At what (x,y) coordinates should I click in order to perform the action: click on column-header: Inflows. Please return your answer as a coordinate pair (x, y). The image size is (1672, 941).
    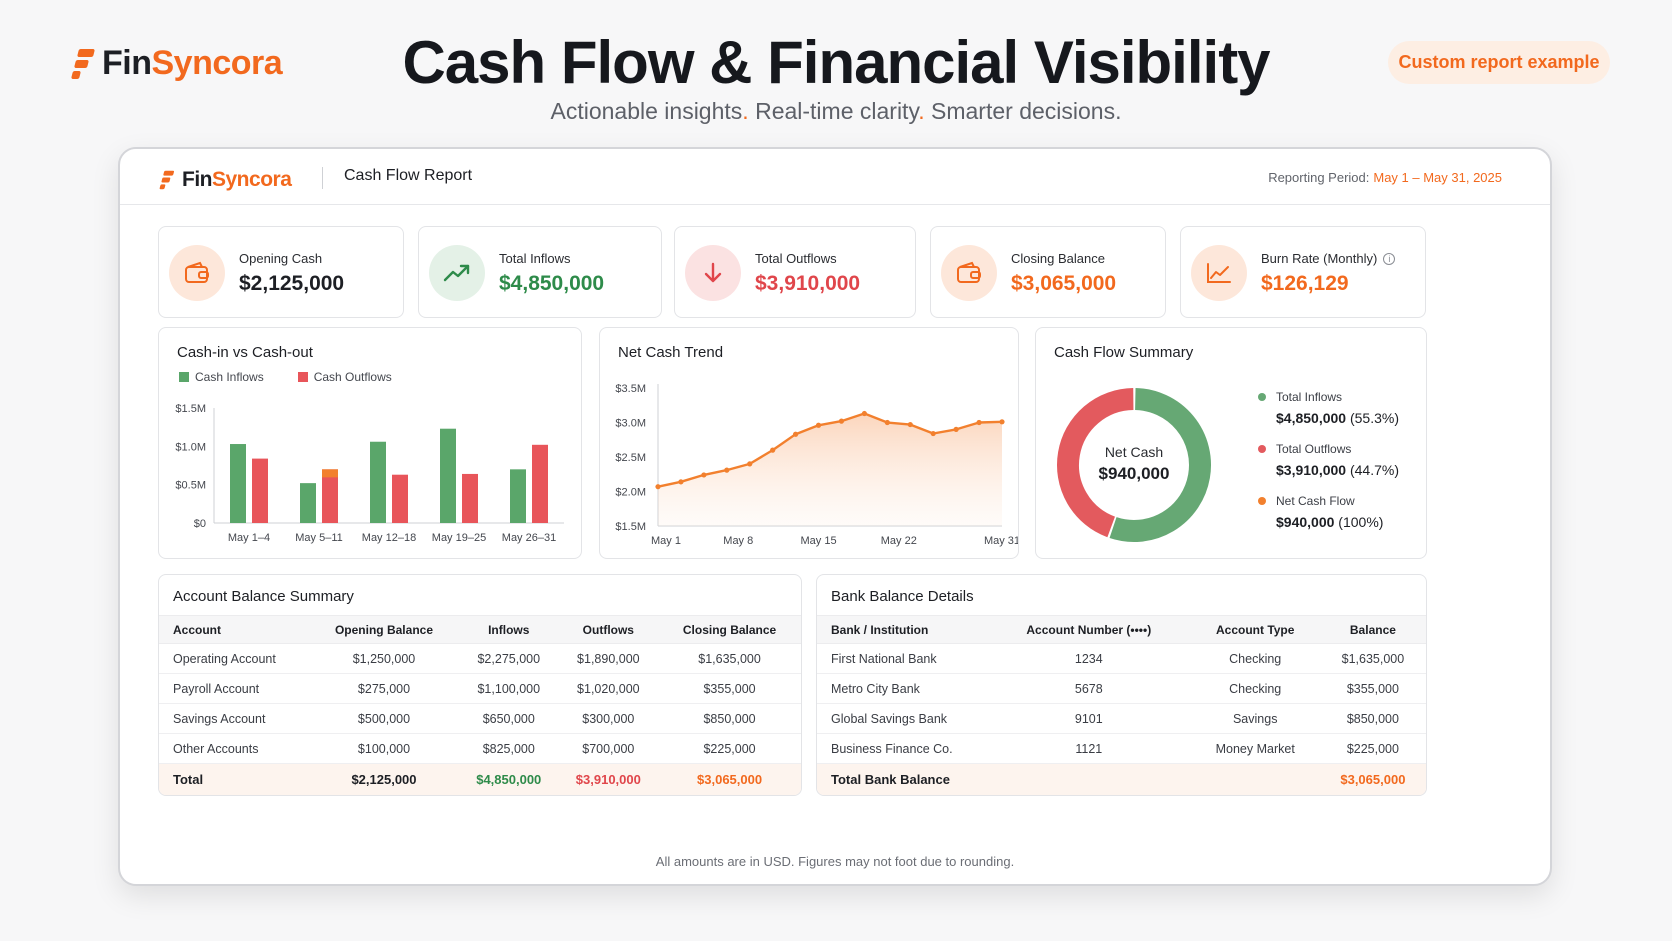
    Looking at the image, I should click on (508, 629).